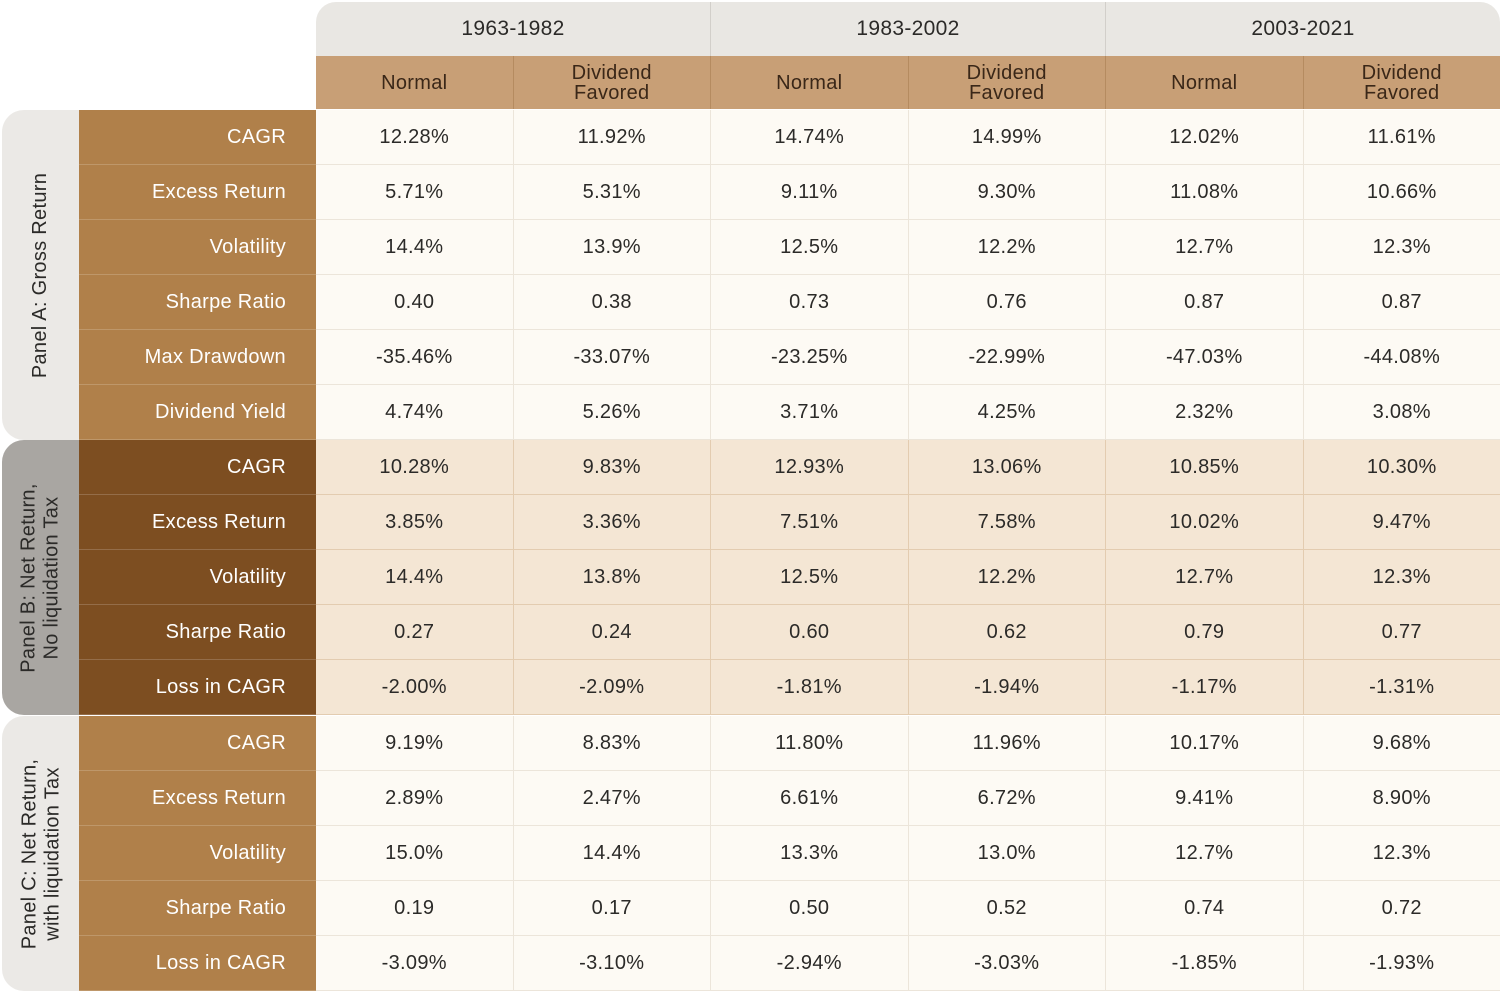  Describe the element at coordinates (809, 743) in the screenshot. I see `table-cell: 11.80%` at that location.